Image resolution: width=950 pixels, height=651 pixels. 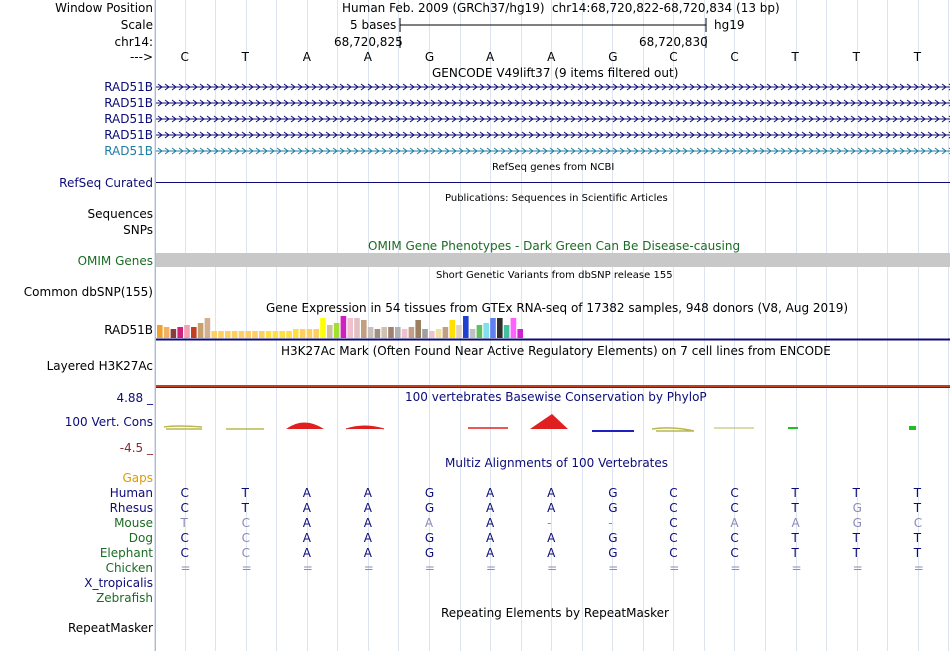 What do you see at coordinates (553, 425) in the screenshot?
I see `phylop-graph` at bounding box center [553, 425].